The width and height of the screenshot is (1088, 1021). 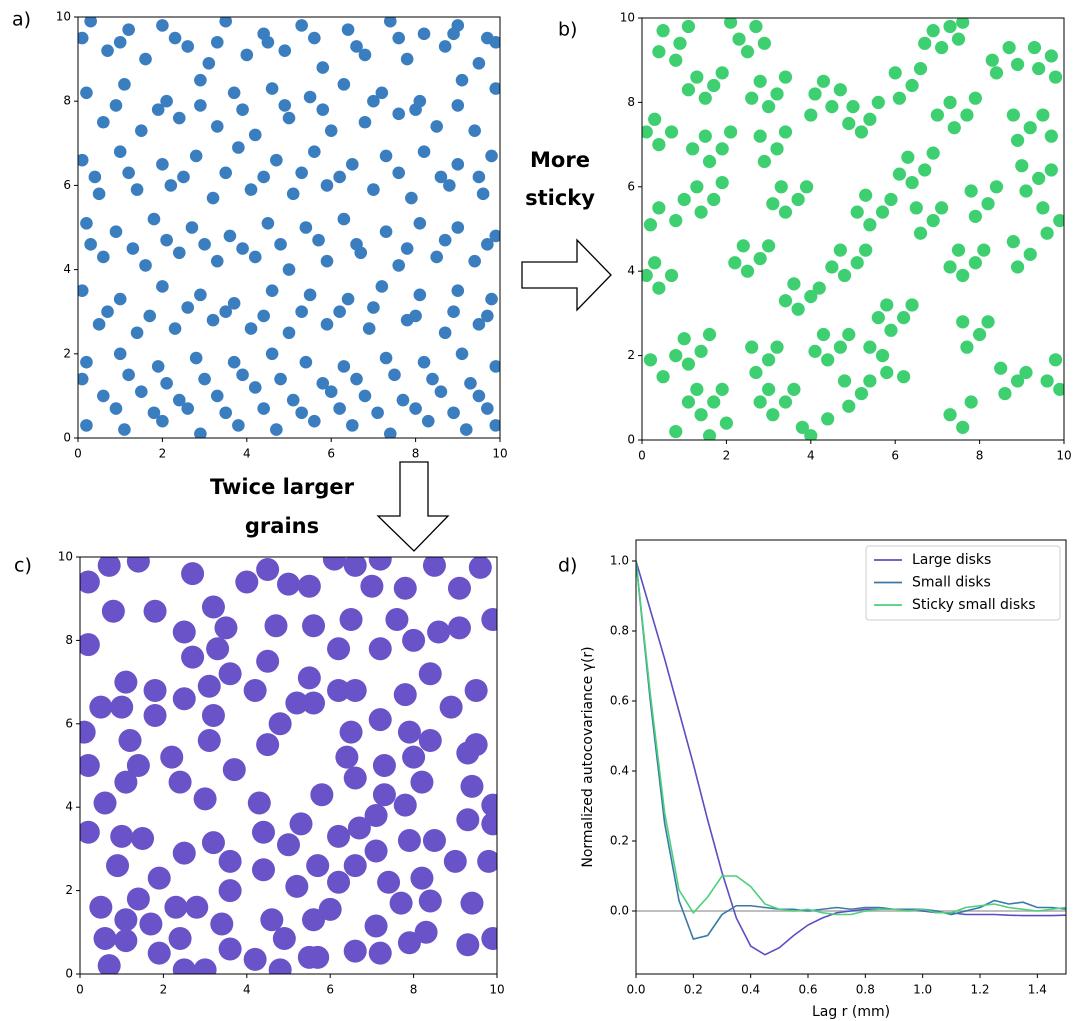 I want to click on annotation: grains, so click(x=282, y=526).